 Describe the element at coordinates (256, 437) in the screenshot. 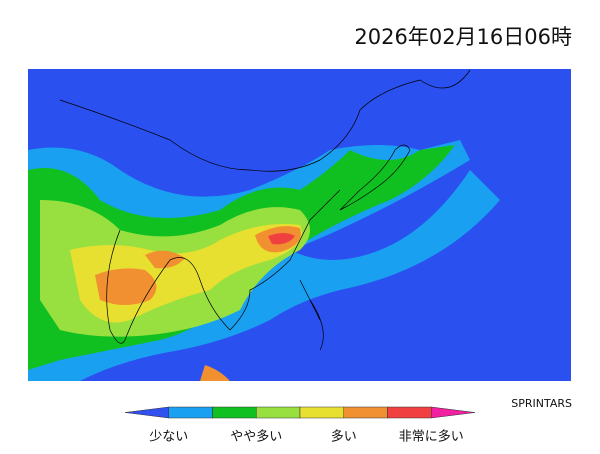

I see `legend-label: やや多い` at that location.